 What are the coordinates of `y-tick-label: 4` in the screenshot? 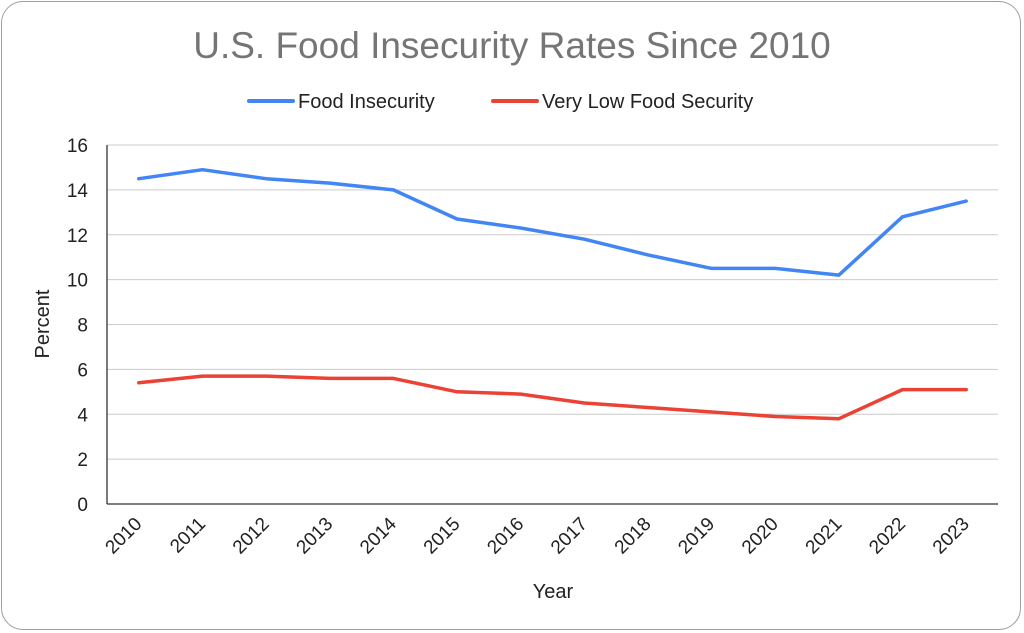 It's located at (82, 415).